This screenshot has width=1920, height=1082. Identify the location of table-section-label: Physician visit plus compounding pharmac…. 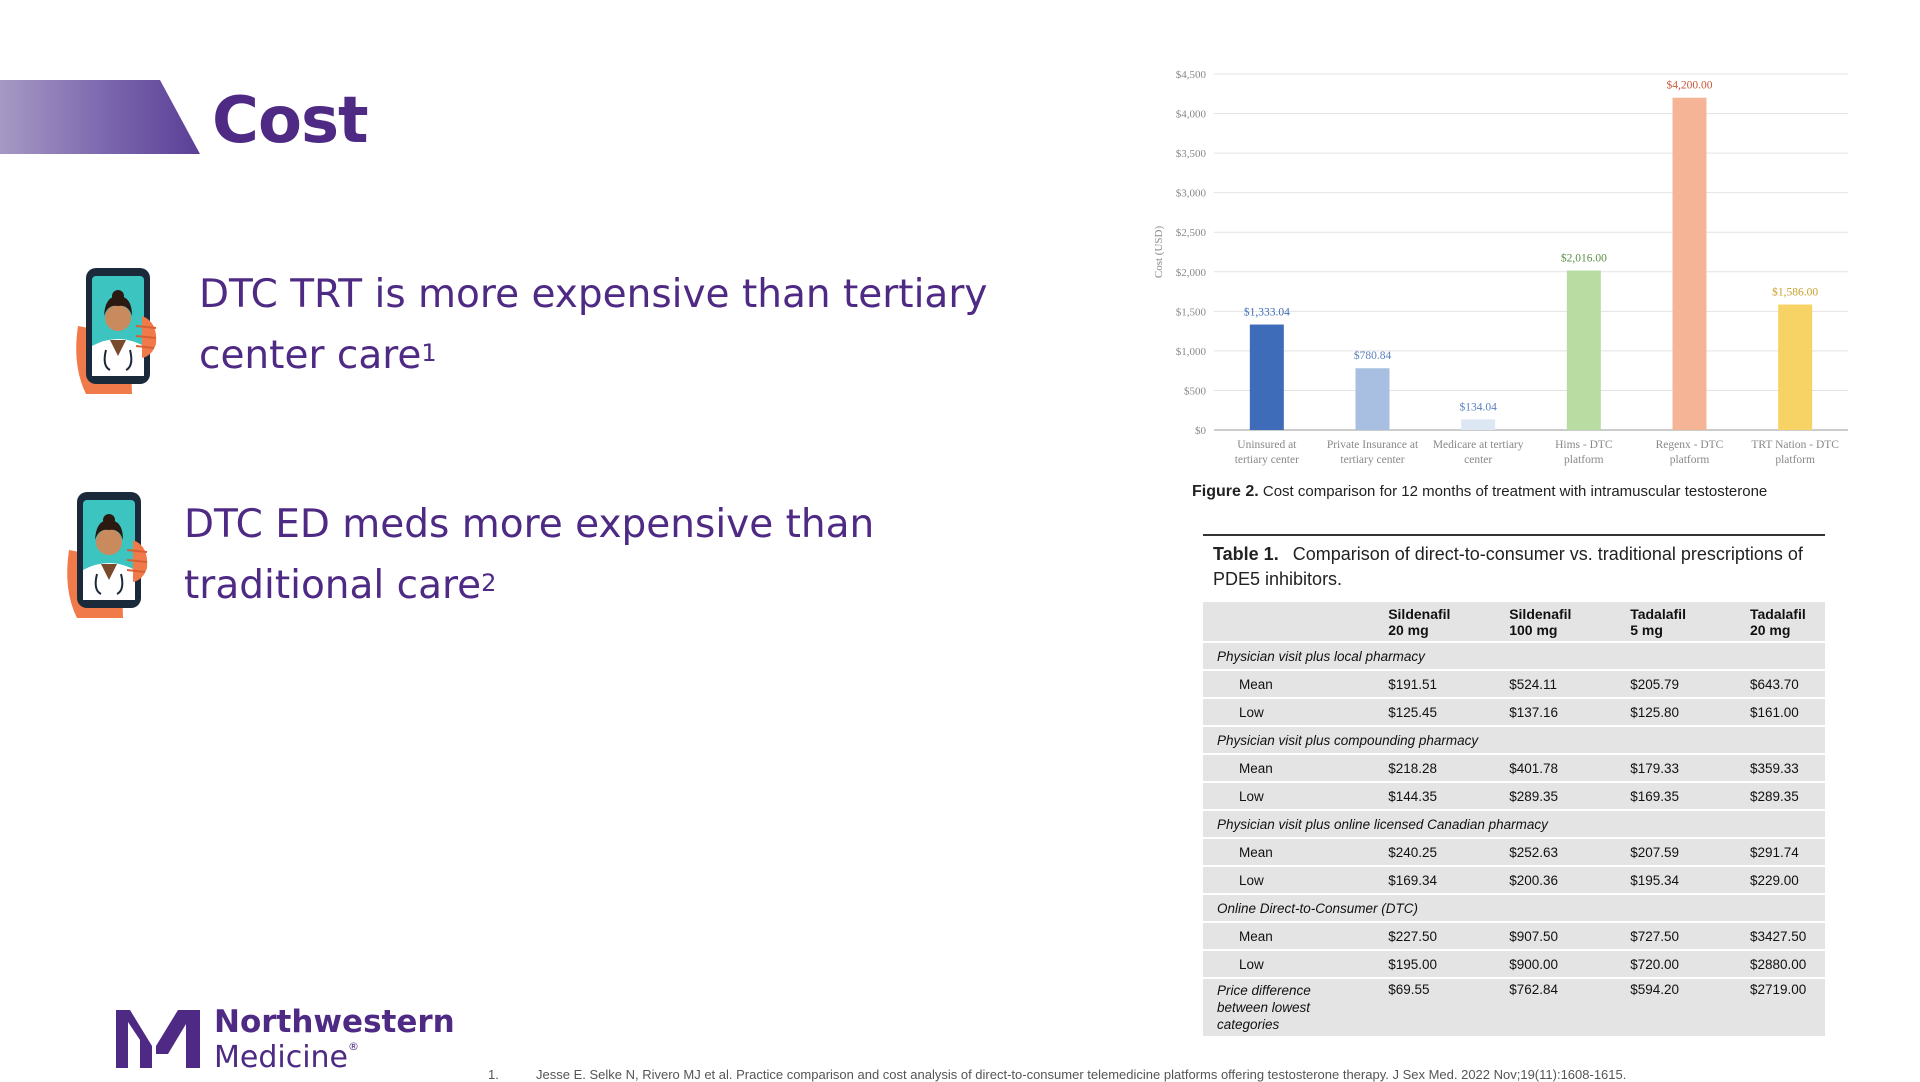
(1514, 740).